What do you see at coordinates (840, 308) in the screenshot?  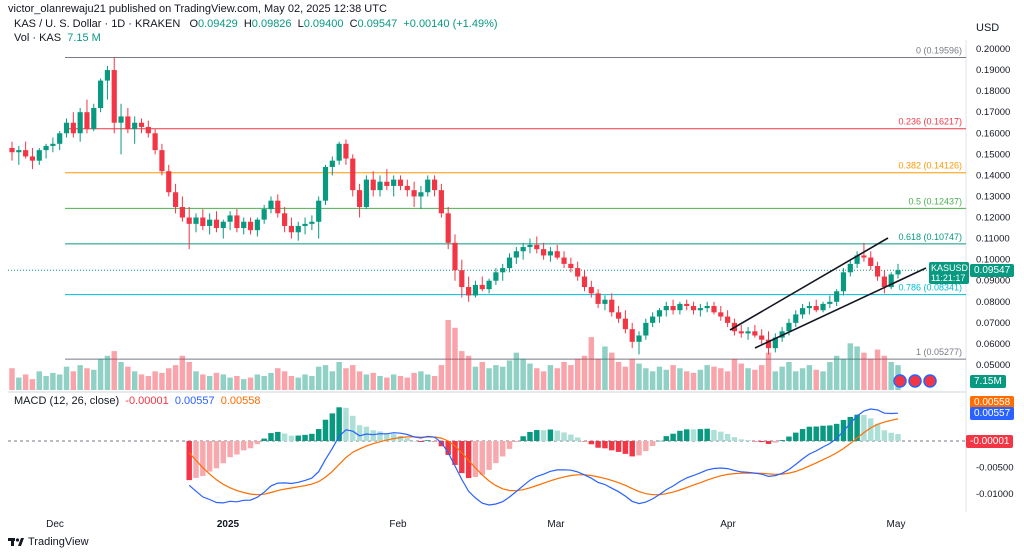 I see `channel-lower-line` at bounding box center [840, 308].